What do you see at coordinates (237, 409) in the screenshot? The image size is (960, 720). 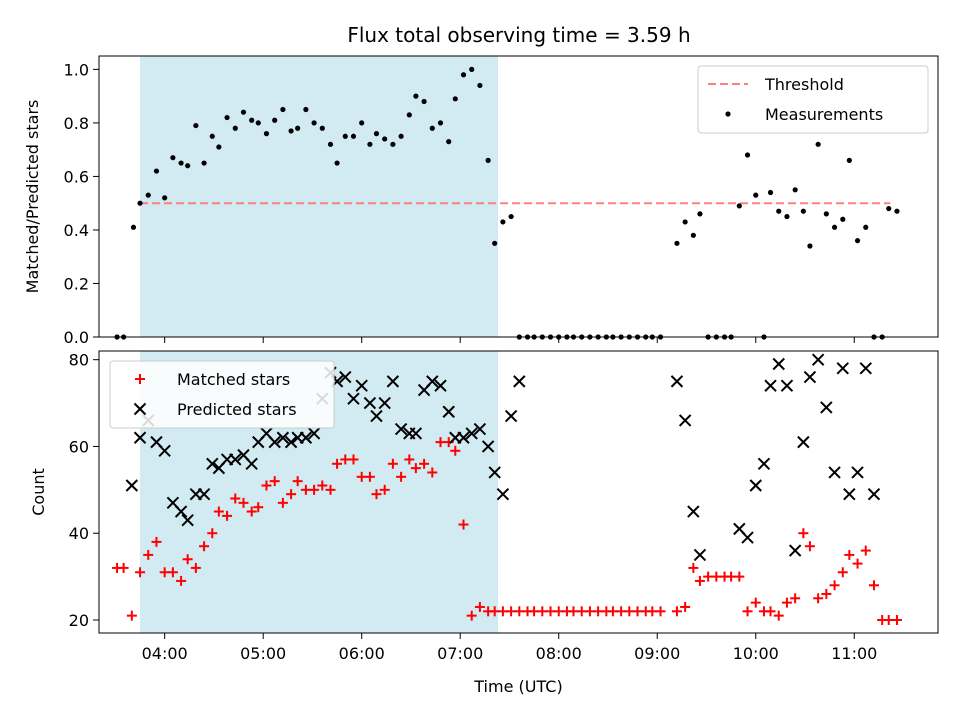 I see `predicted-legend-label: Predicted stars` at bounding box center [237, 409].